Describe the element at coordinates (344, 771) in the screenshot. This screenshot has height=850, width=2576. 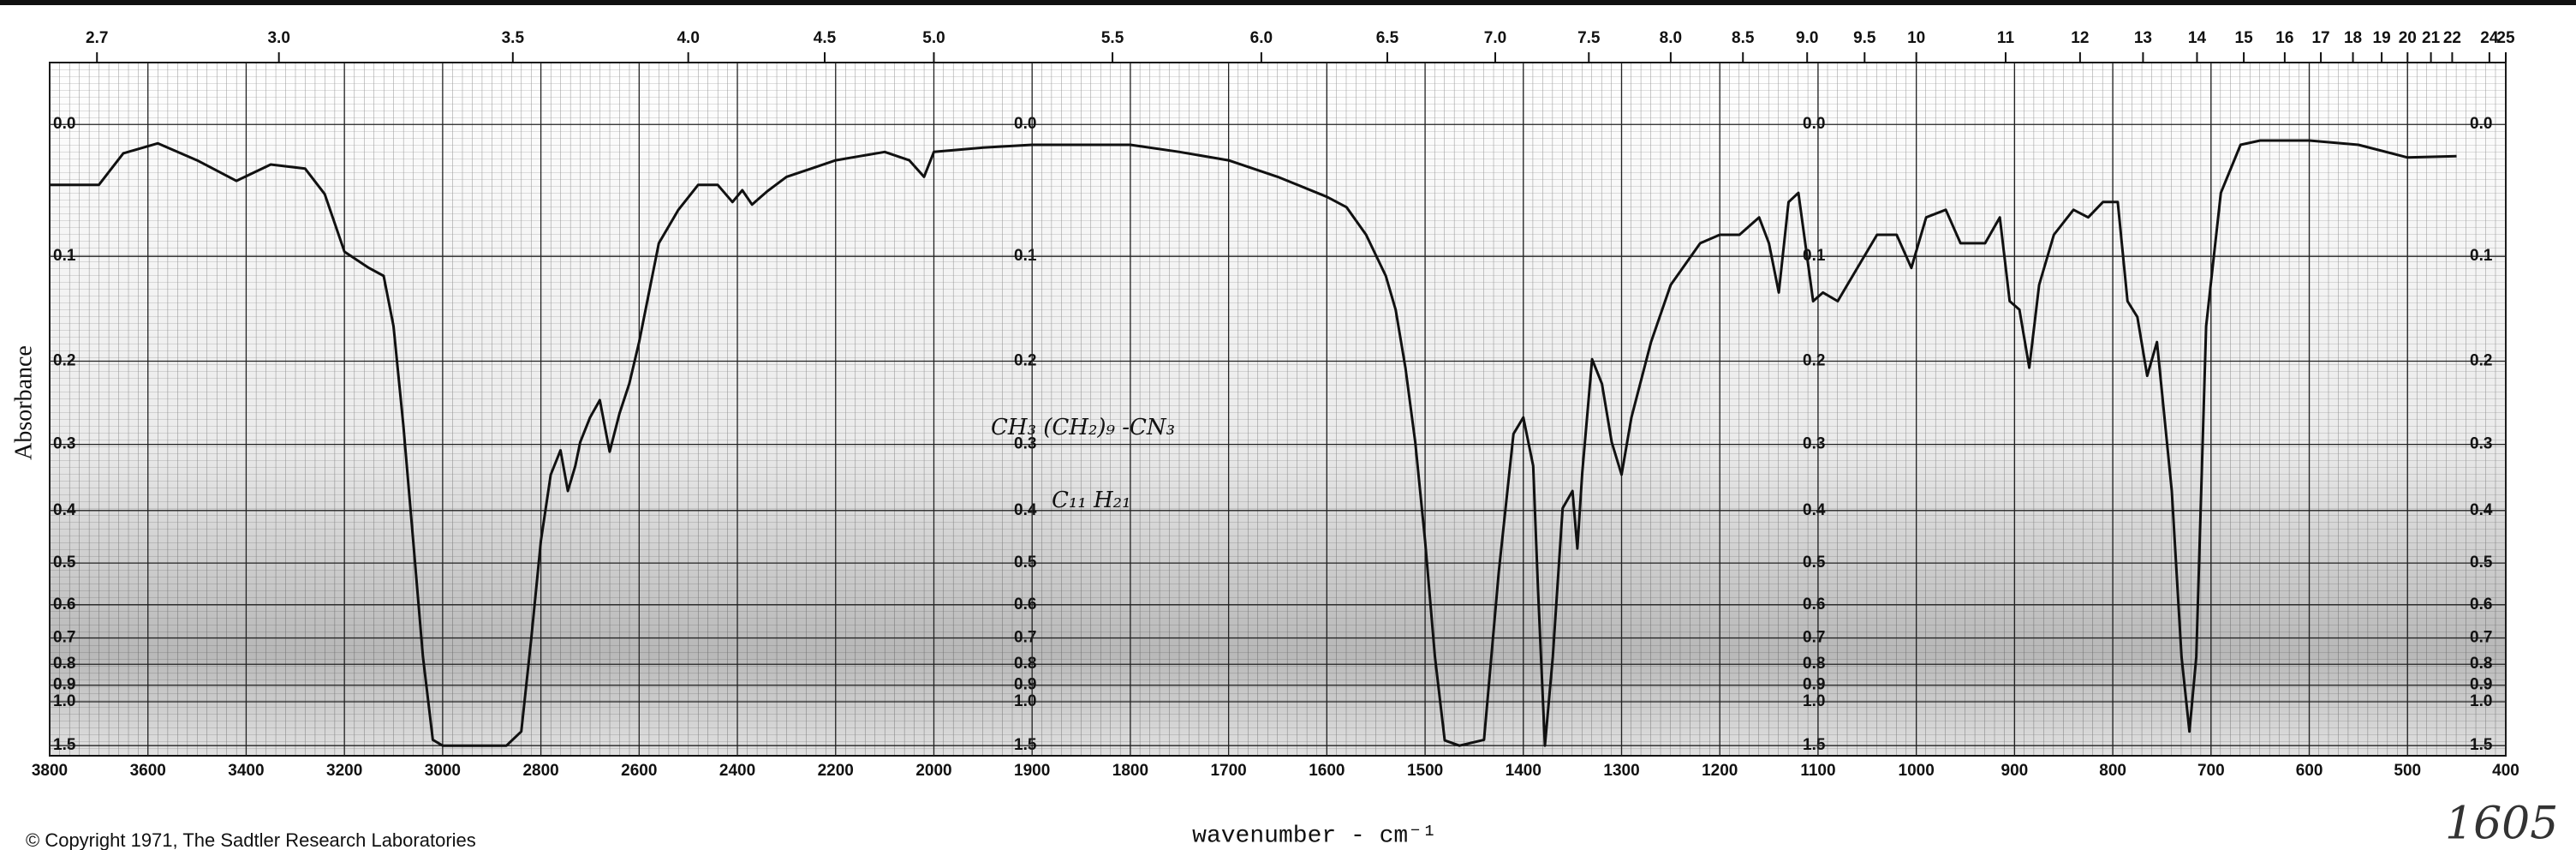
I see `x-tick-label: 3200` at that location.